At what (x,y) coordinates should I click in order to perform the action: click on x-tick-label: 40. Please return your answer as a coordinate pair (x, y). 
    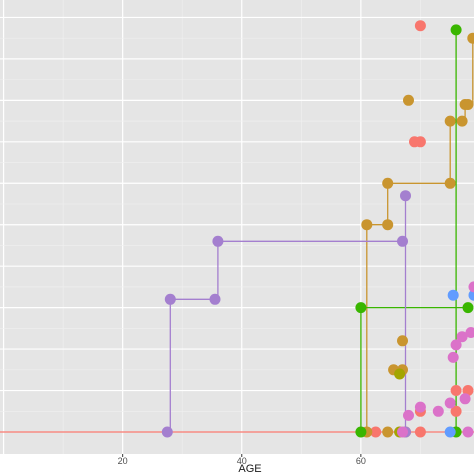
    Looking at the image, I should click on (242, 461).